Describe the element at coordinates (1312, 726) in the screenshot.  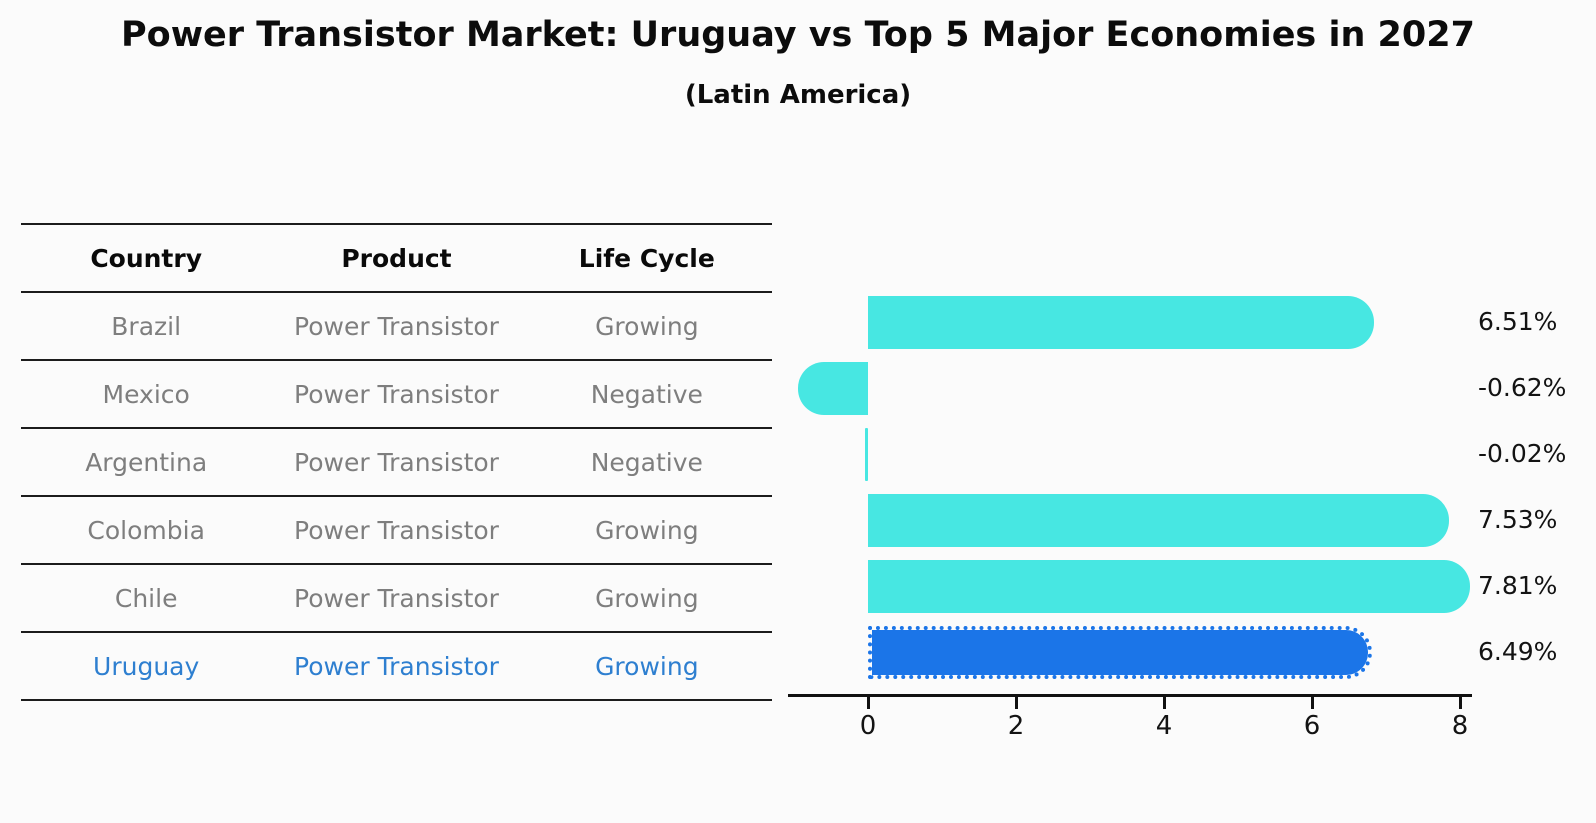
I see `x-tick-label: 6` at that location.